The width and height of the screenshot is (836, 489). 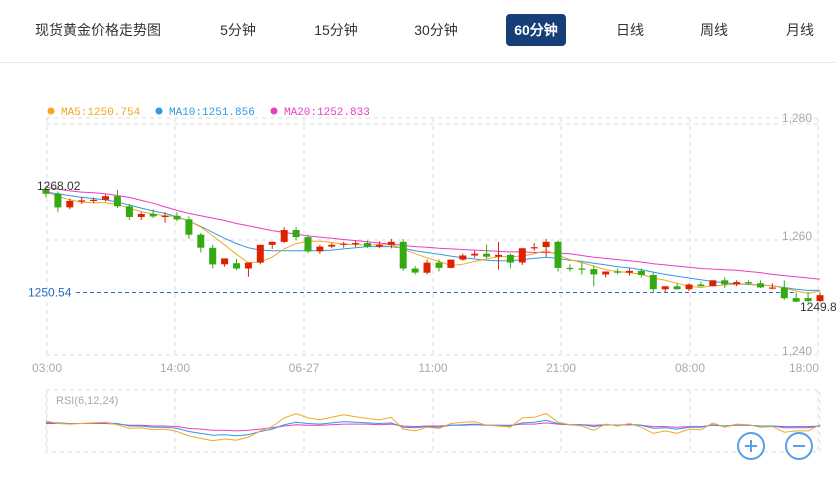 I want to click on ma-legend: MA5:1250.754 MA10:1251.856 MA20:1252.833, so click(x=208, y=113).